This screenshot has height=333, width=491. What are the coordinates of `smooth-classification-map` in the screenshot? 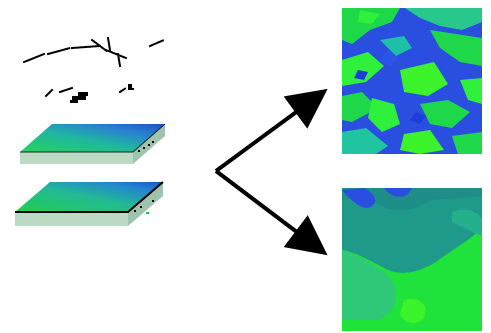 It's located at (412, 259).